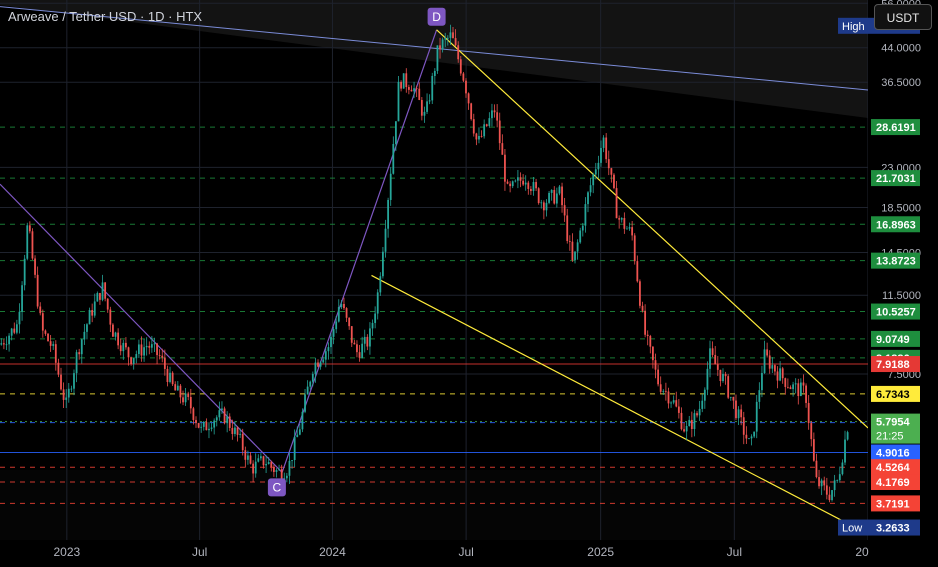 This screenshot has height=567, width=938. I want to click on countdown-text: 21:25, so click(890, 437).